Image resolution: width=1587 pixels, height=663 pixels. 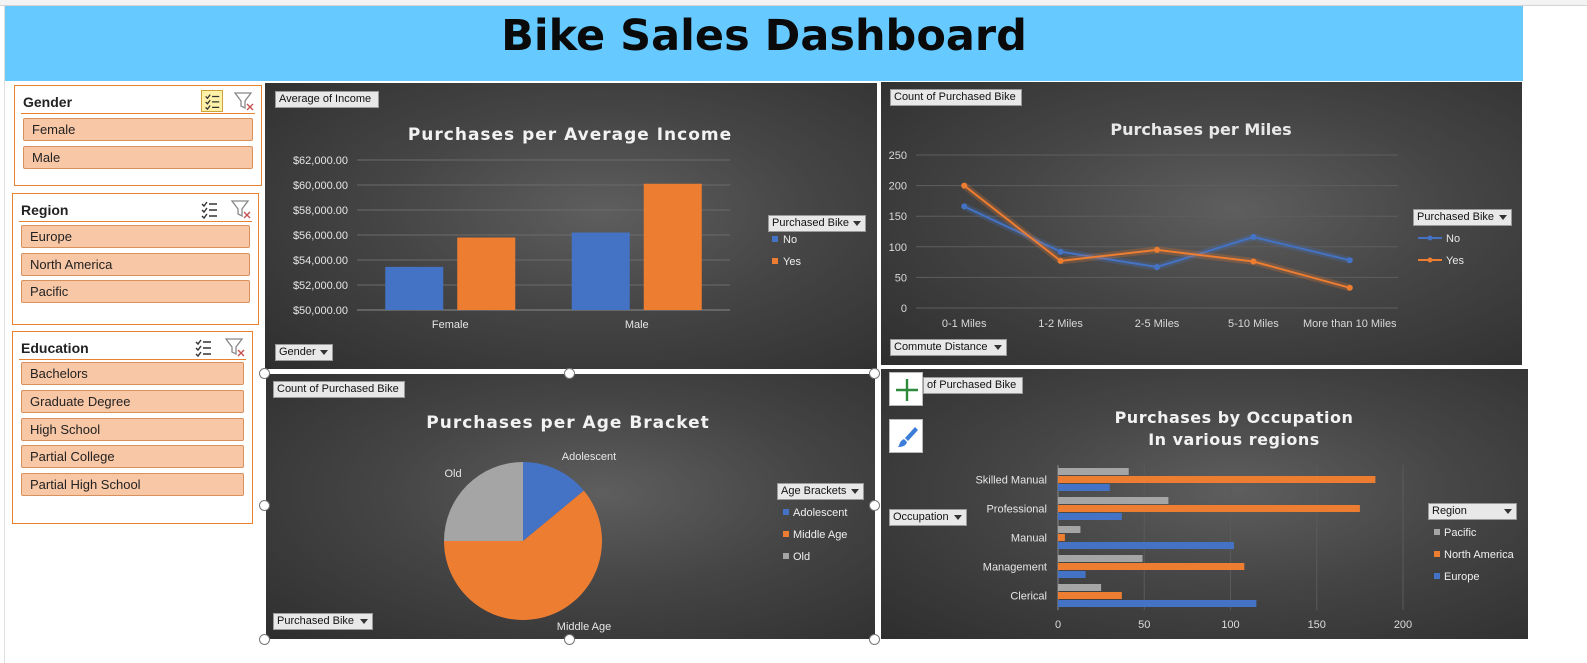 I want to click on axis-field-button: Commute Distance, so click(x=948, y=347).